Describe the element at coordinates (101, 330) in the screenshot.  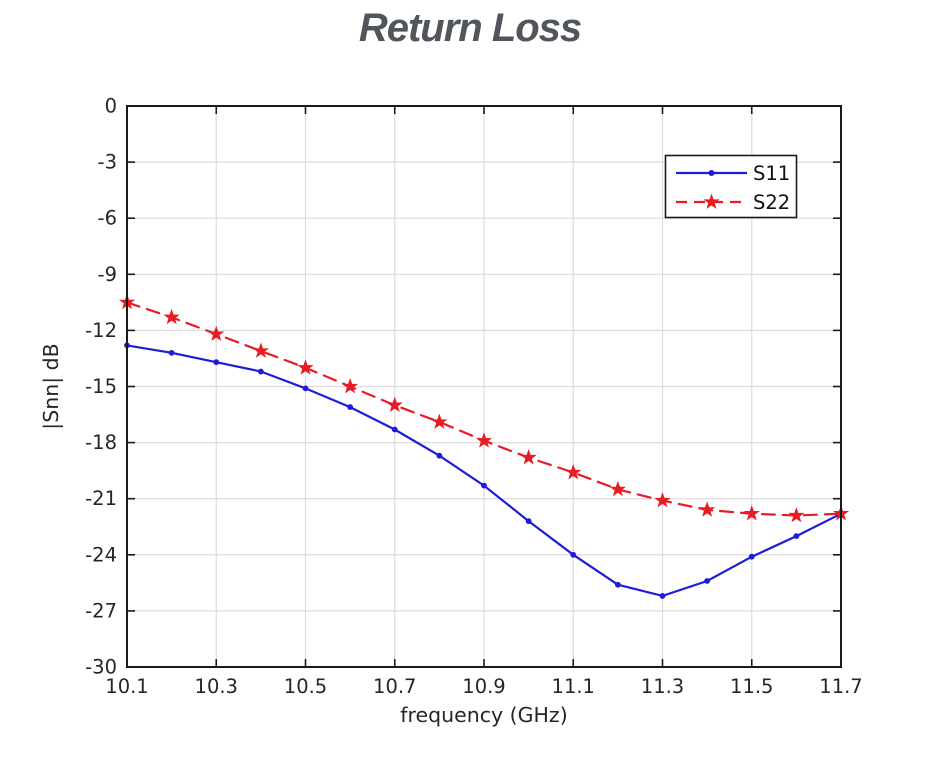
I see `y-tick-label: -12` at that location.